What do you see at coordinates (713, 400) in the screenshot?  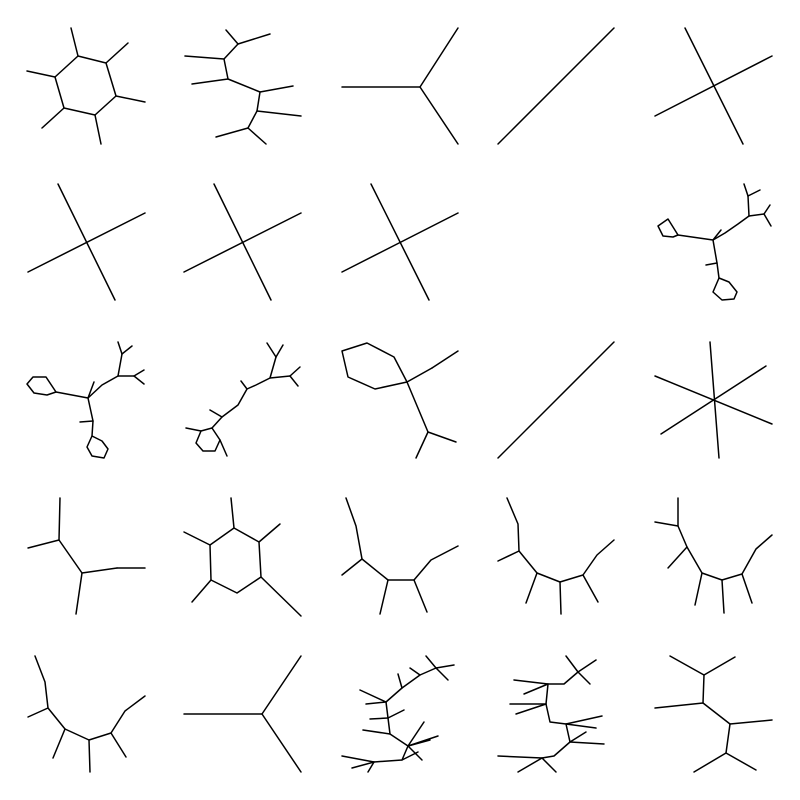 I see `molecule-3-5-svg` at bounding box center [713, 400].